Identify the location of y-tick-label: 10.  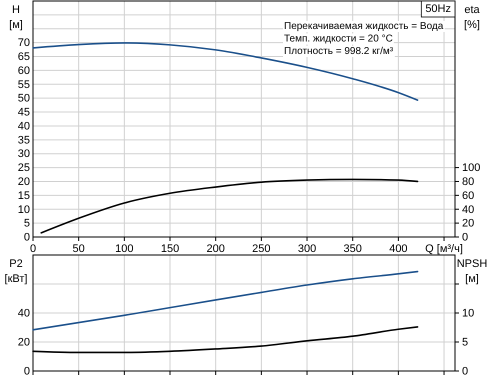
(24, 210).